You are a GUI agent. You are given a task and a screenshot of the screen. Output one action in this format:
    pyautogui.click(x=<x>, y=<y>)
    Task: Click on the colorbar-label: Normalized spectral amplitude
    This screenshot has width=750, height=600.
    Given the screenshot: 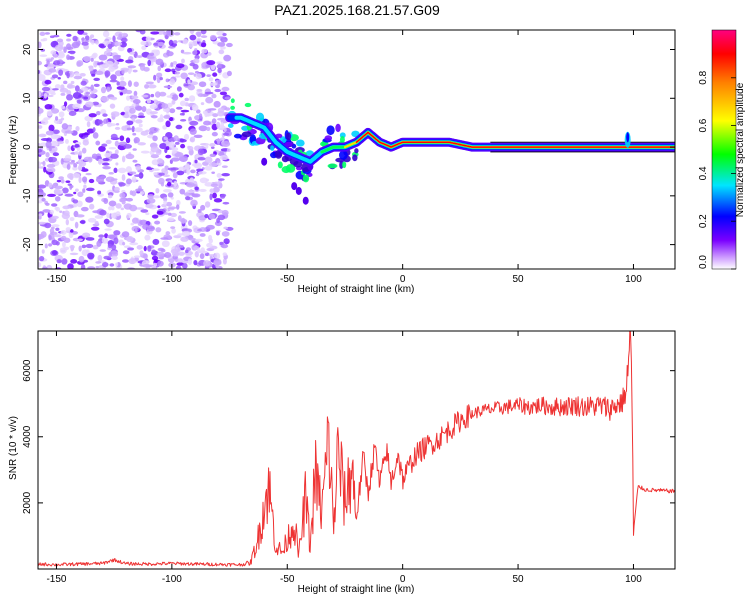 What is the action you would take?
    pyautogui.click(x=740, y=149)
    